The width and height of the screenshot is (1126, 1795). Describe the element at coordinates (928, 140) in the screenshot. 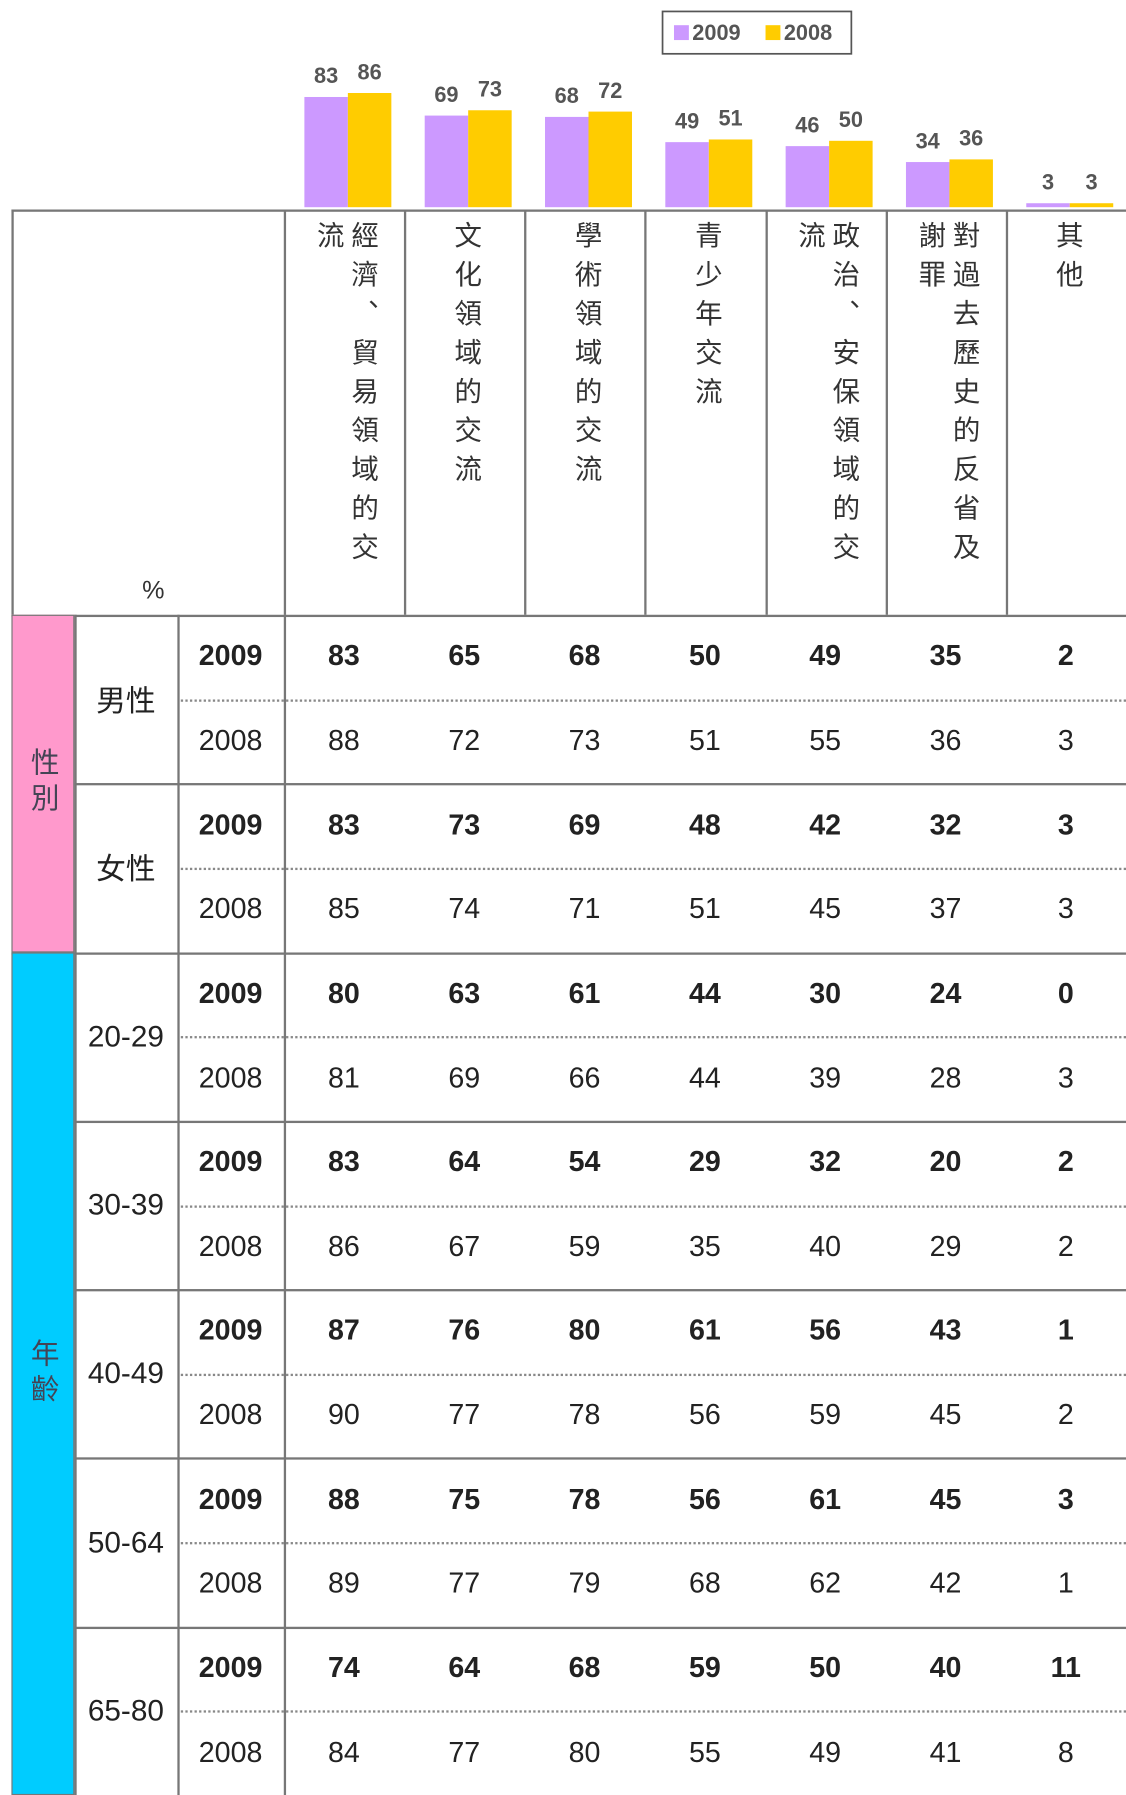

I see `data-label: 34` at that location.